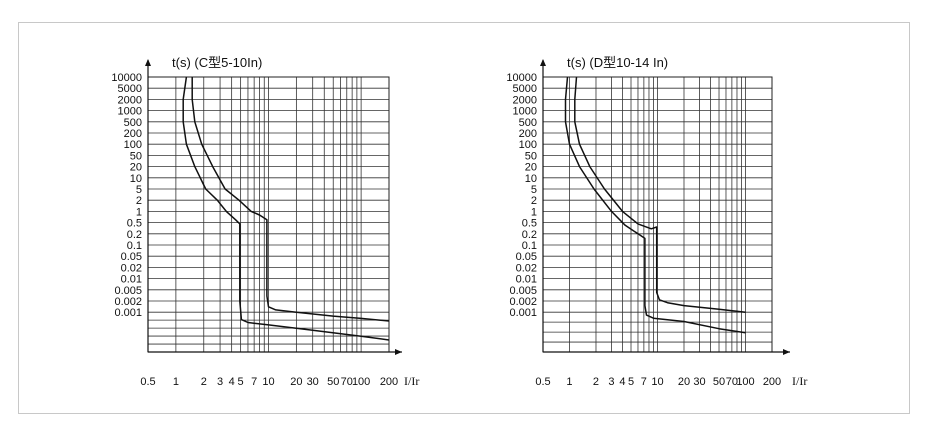 The height and width of the screenshot is (442, 930). I want to click on chart-title: t(s) (D型10-14 In), so click(617, 62).